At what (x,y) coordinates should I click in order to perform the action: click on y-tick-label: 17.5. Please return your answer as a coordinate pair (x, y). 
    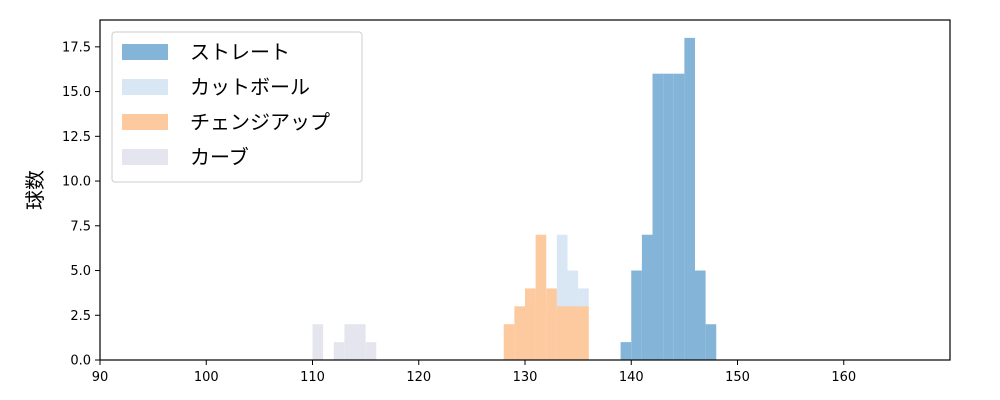
    Looking at the image, I should click on (76, 47).